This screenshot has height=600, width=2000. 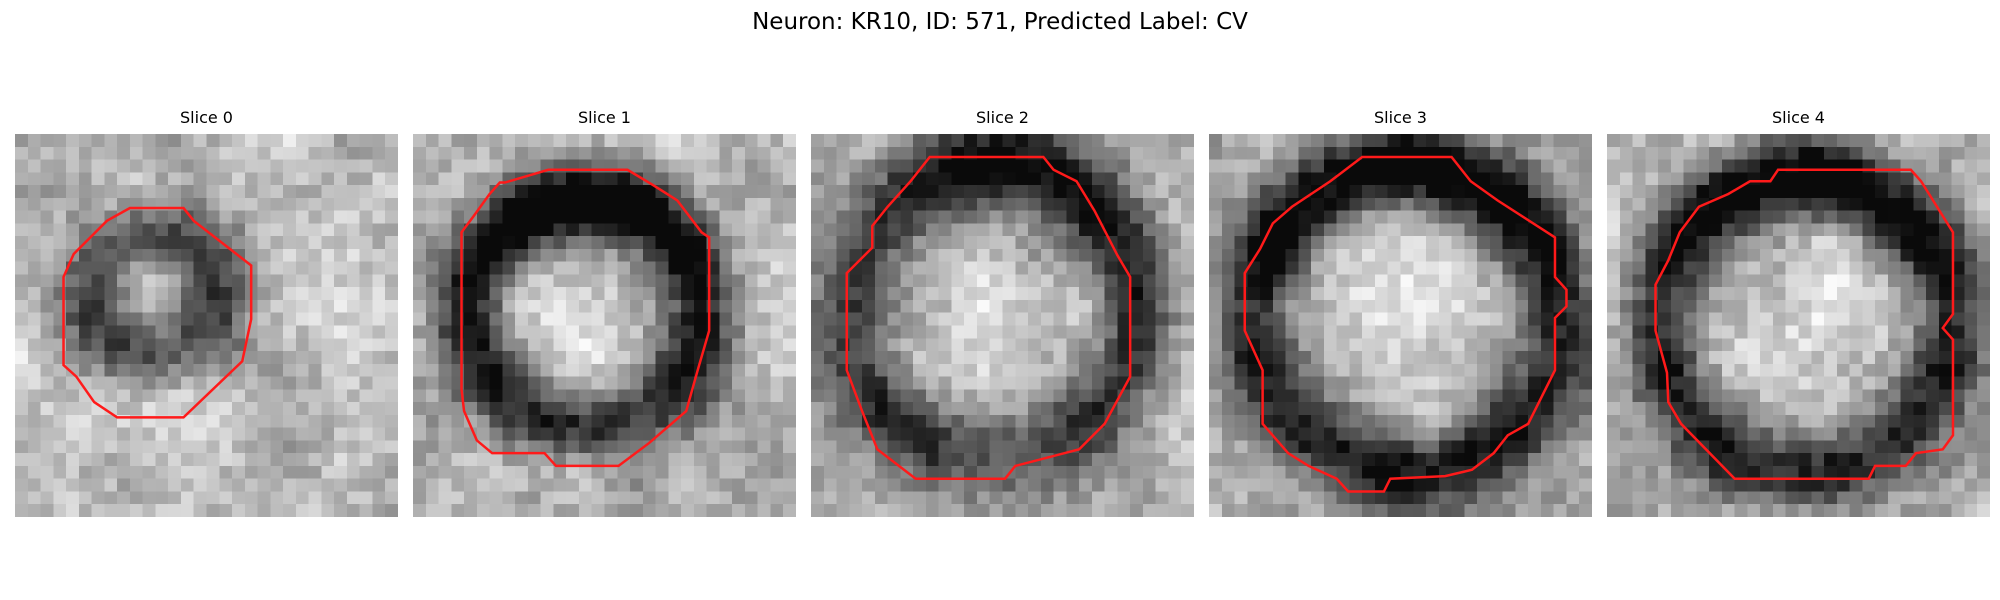 I want to click on slice-title-4: Slice 4, so click(x=1798, y=118).